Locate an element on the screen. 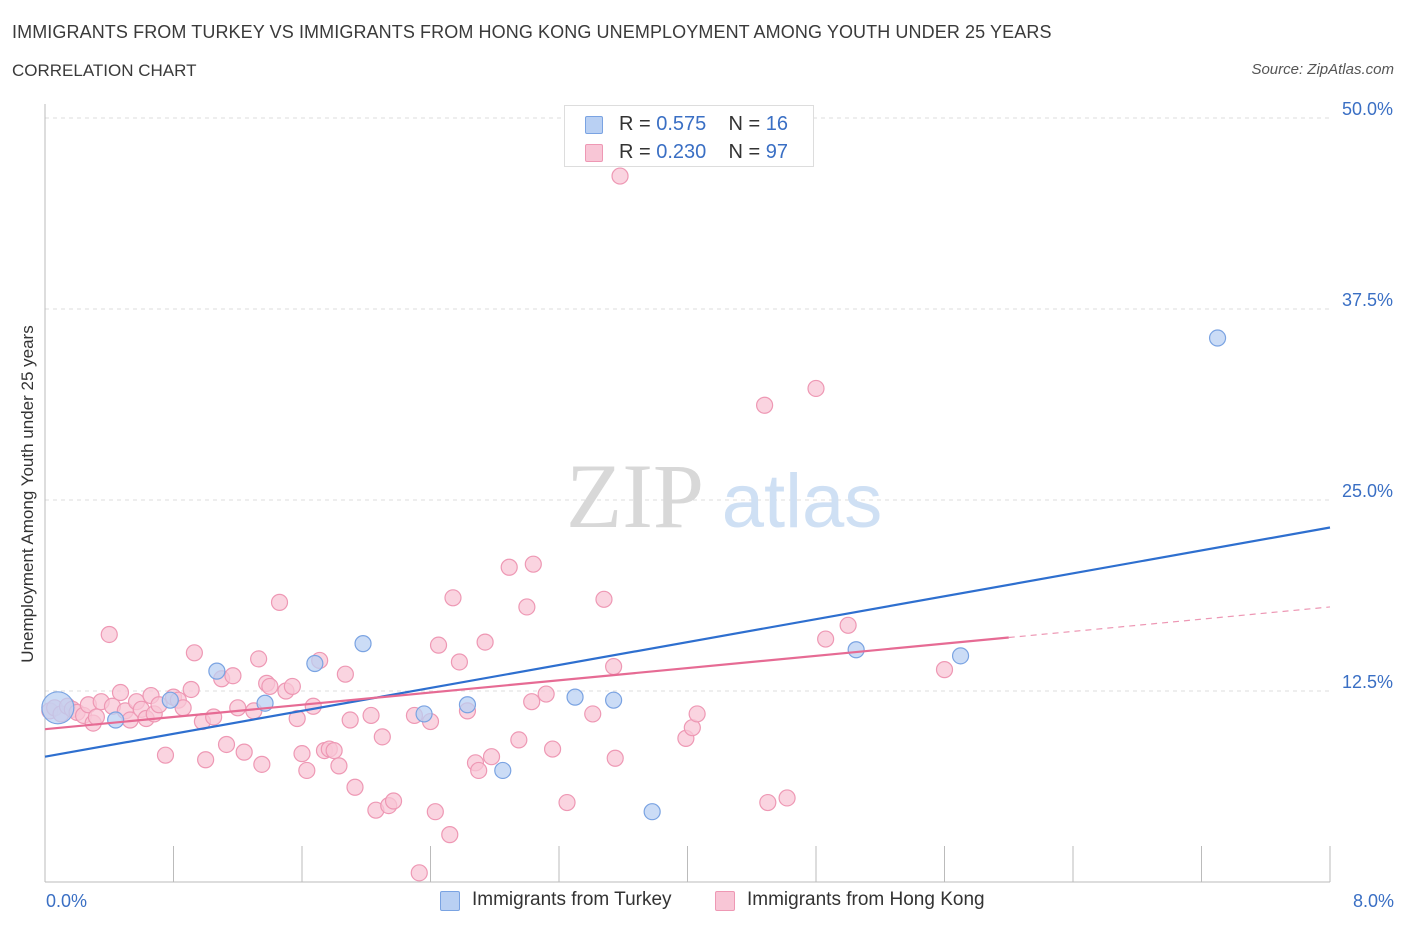  hongkong-r-value: 0.230 is located at coordinates (681, 152).